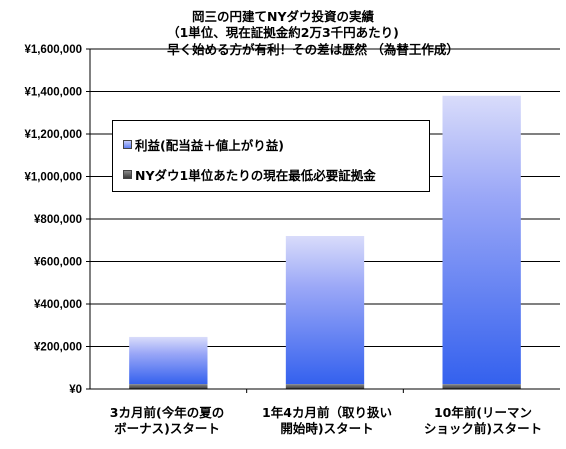 This screenshot has width=566, height=449. Describe the element at coordinates (58, 263) in the screenshot. I see `y-tick-label: ¥600,000` at that location.